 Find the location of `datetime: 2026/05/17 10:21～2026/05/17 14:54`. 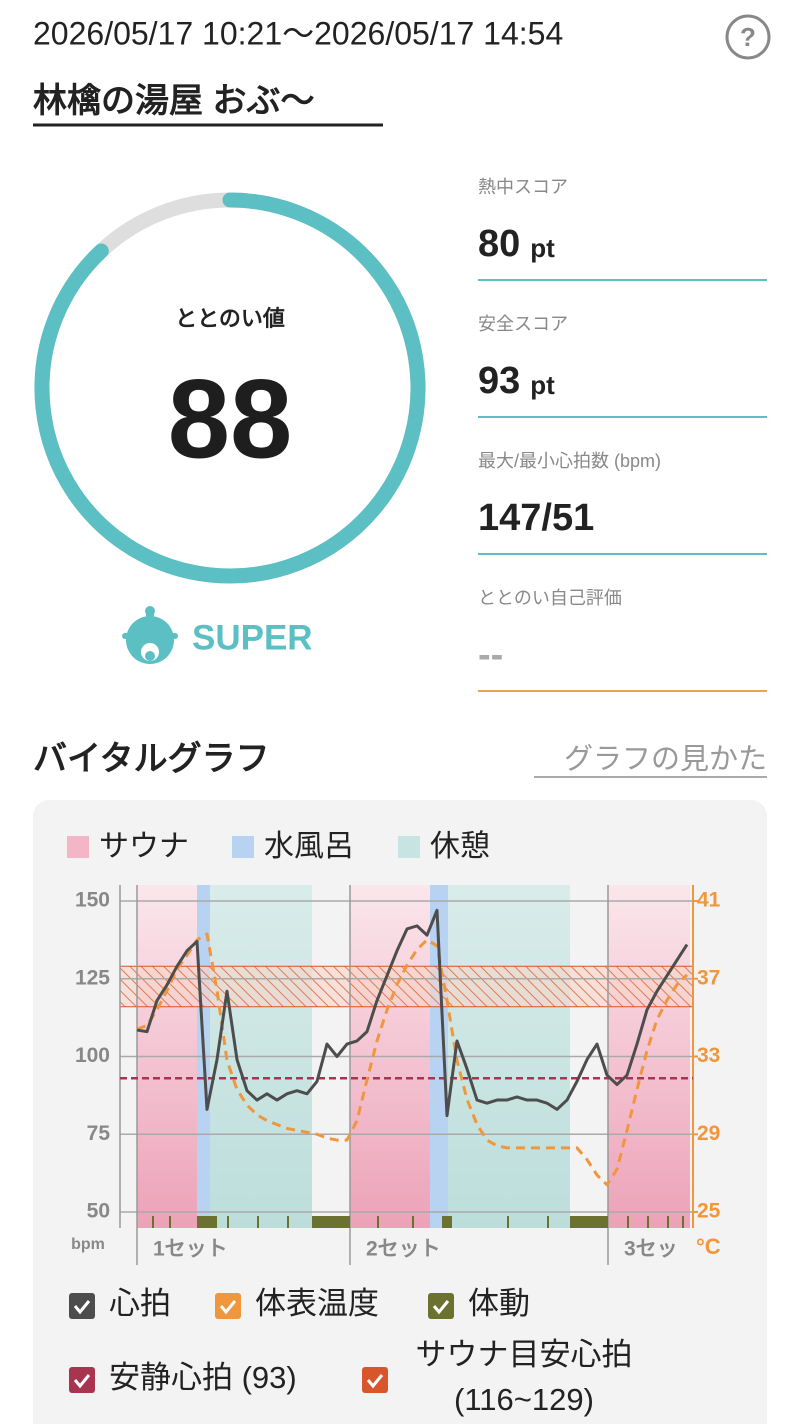

datetime: 2026/05/17 10:21～2026/05/17 14:54 is located at coordinates (298, 33).